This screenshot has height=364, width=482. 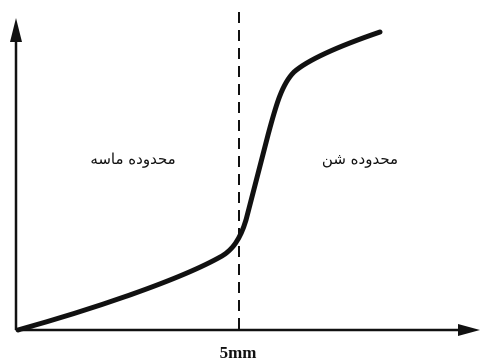 What do you see at coordinates (16, 30) in the screenshot?
I see `y-axis-arrowhead` at bounding box center [16, 30].